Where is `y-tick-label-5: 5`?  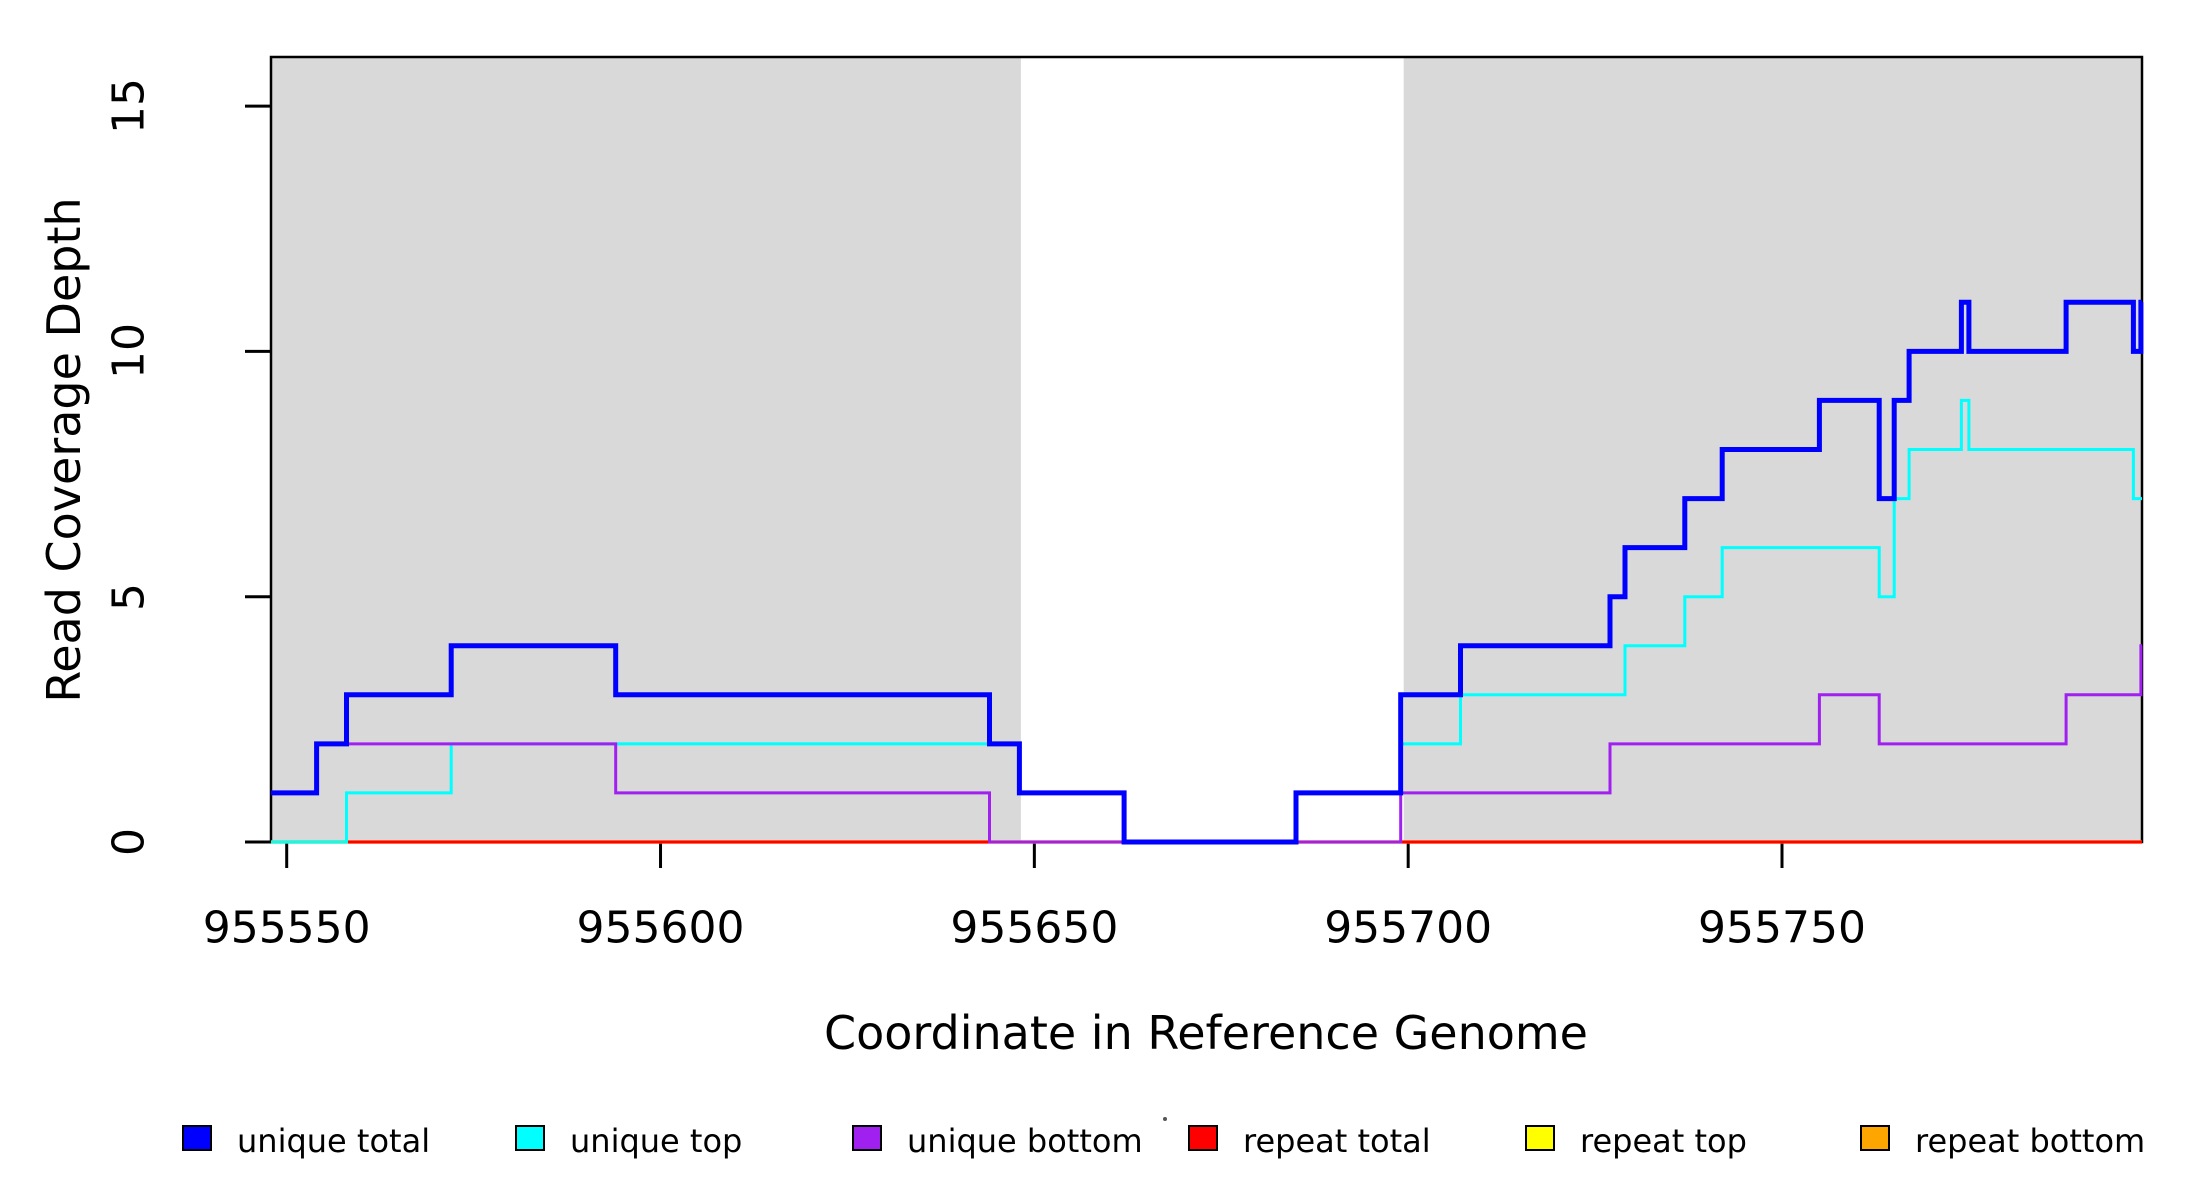
y-tick-label-5: 5 is located at coordinates (129, 596).